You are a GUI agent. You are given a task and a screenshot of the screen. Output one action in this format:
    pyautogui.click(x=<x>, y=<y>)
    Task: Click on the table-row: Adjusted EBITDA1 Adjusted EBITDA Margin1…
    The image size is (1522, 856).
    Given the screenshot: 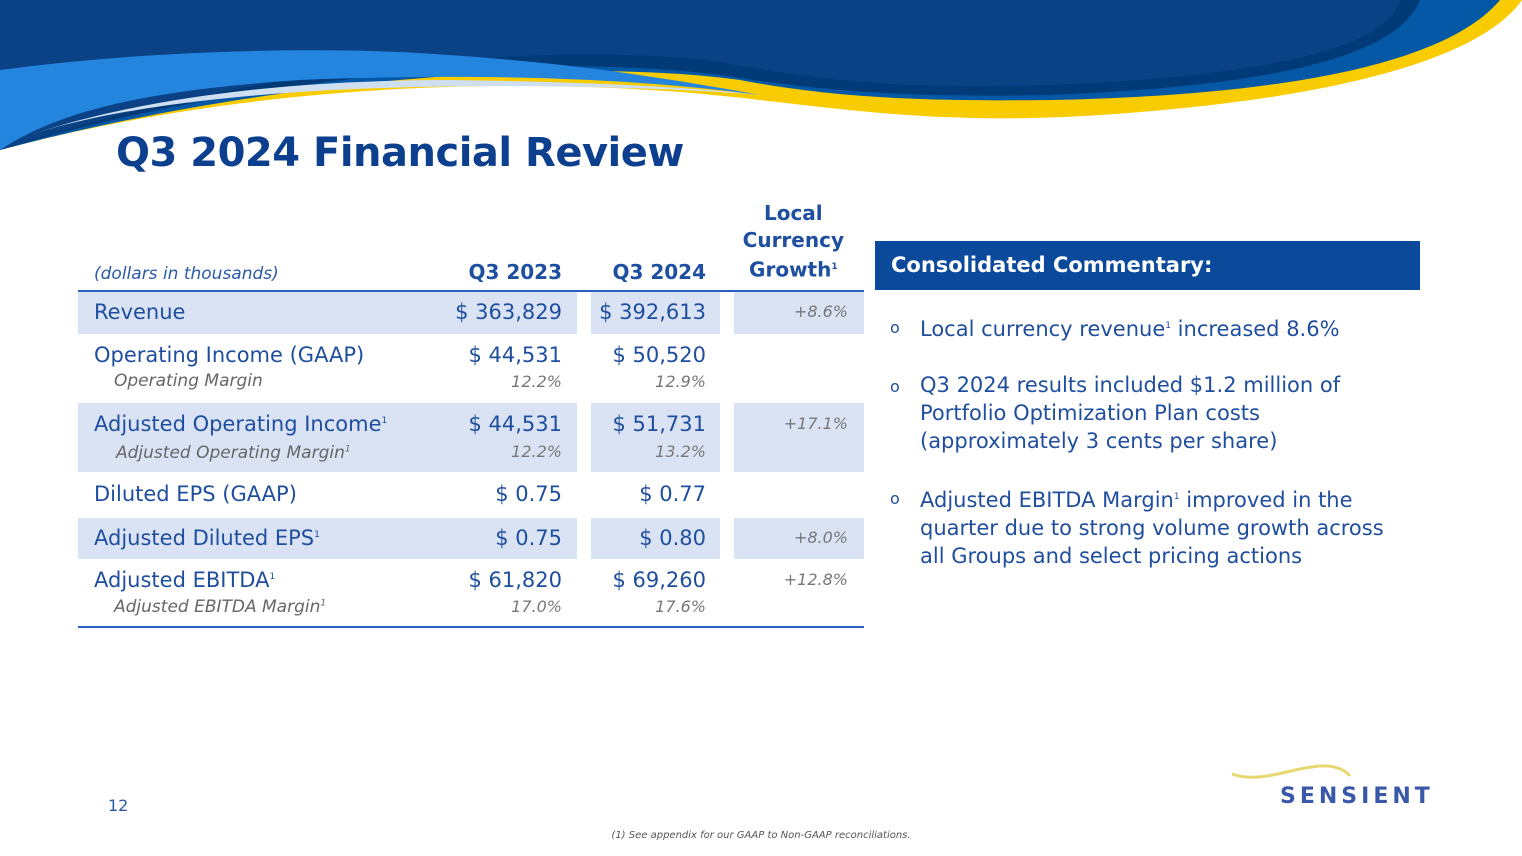 What is the action you would take?
    pyautogui.click(x=471, y=594)
    